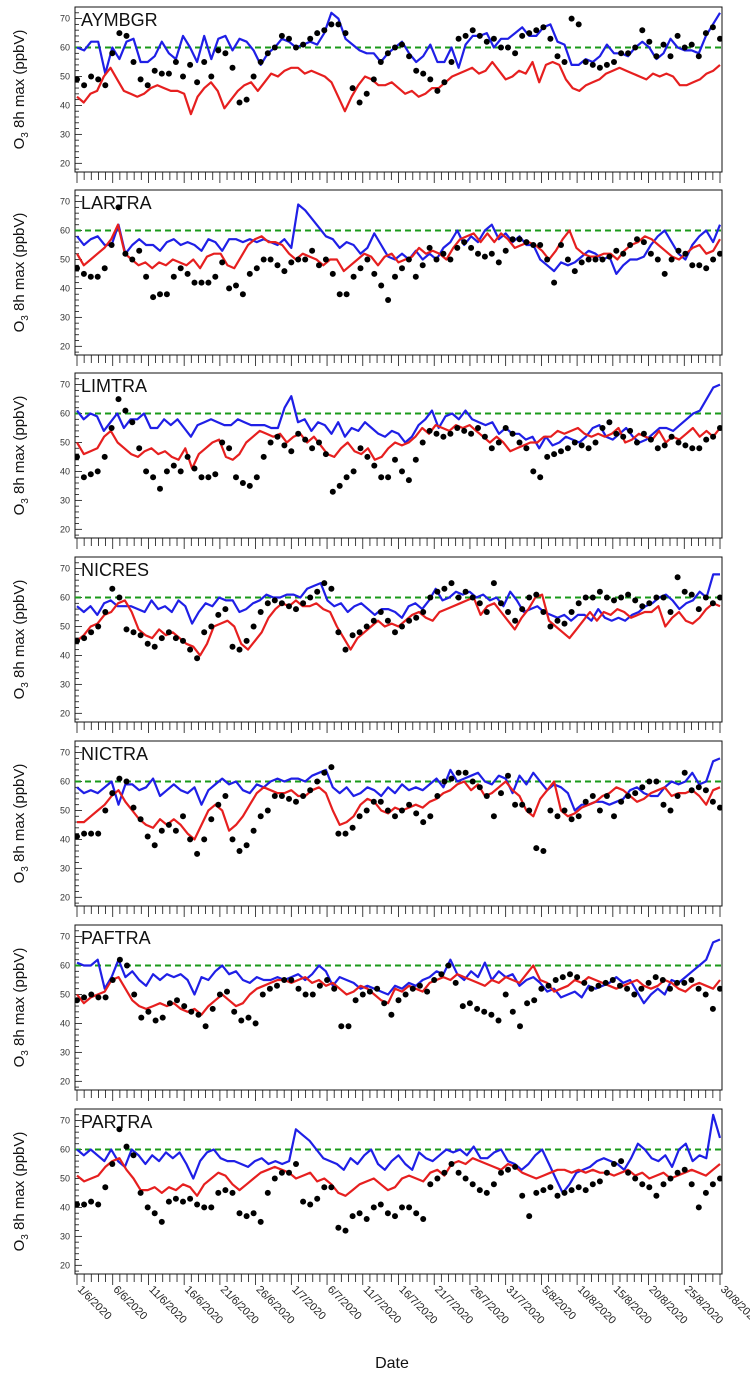 This screenshot has height=1378, width=750. I want to click on x-tick-label: 1/6/2020, so click(94, 1303).